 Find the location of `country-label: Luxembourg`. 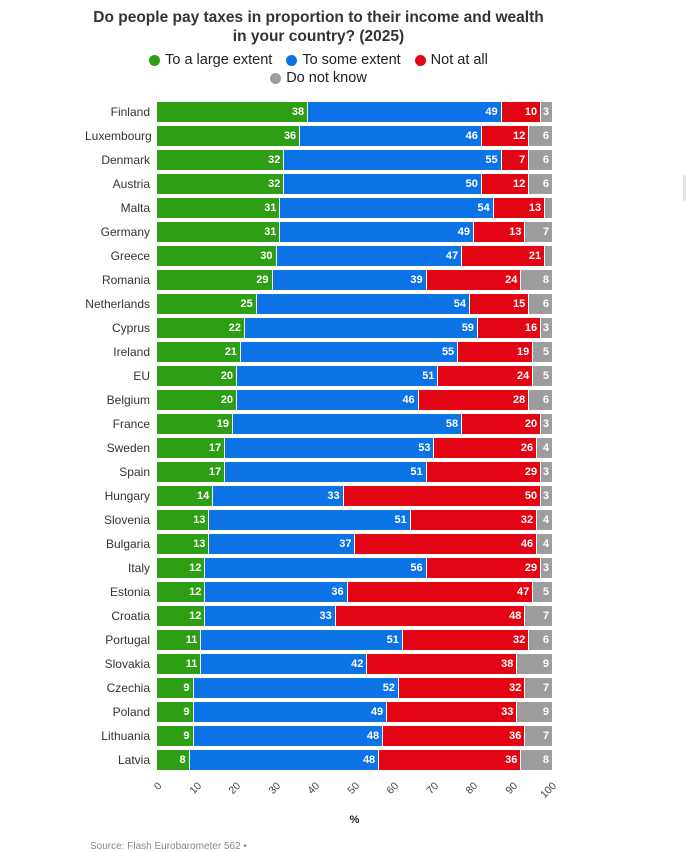

country-label: Luxembourg is located at coordinates (118, 136).